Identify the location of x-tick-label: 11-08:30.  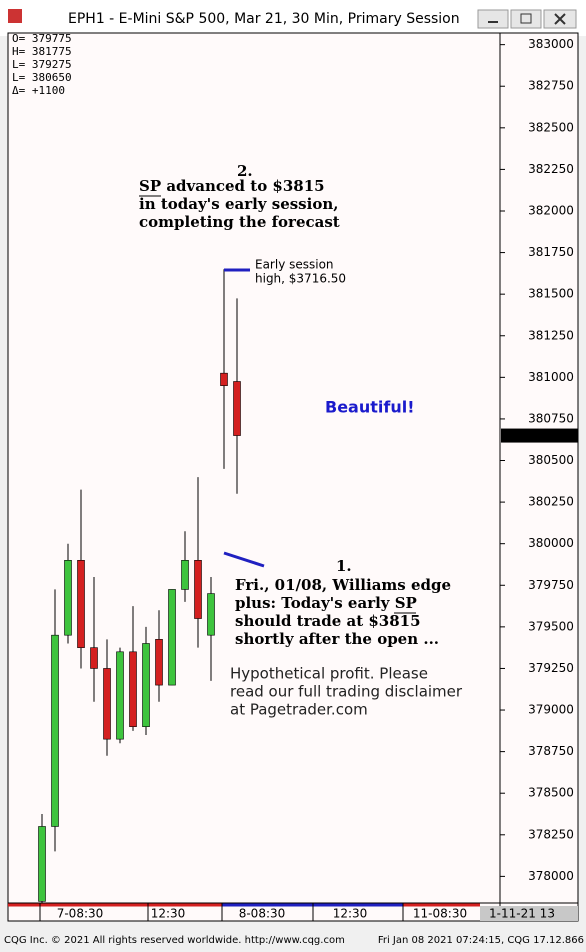
(440, 914).